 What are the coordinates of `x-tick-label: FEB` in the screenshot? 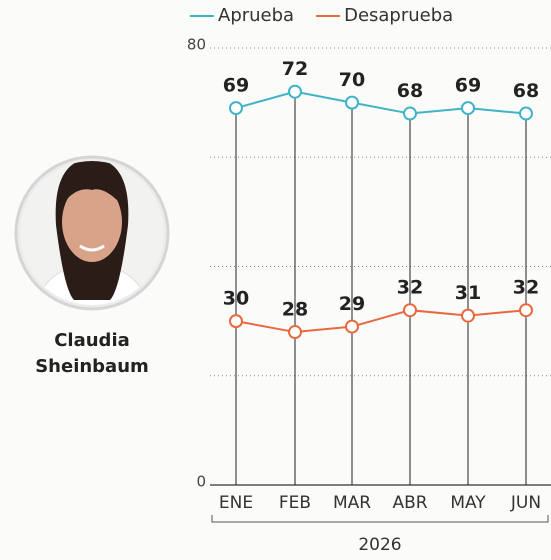 It's located at (295, 503).